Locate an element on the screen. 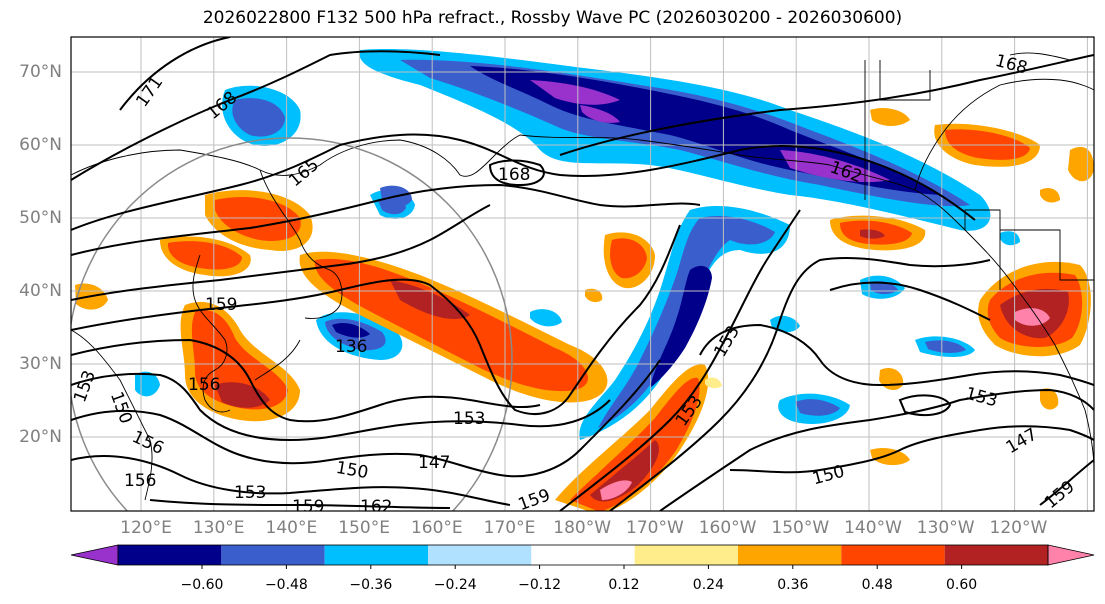 The height and width of the screenshot is (604, 1105). colorbar-tick-label: 0.12 is located at coordinates (624, 585).